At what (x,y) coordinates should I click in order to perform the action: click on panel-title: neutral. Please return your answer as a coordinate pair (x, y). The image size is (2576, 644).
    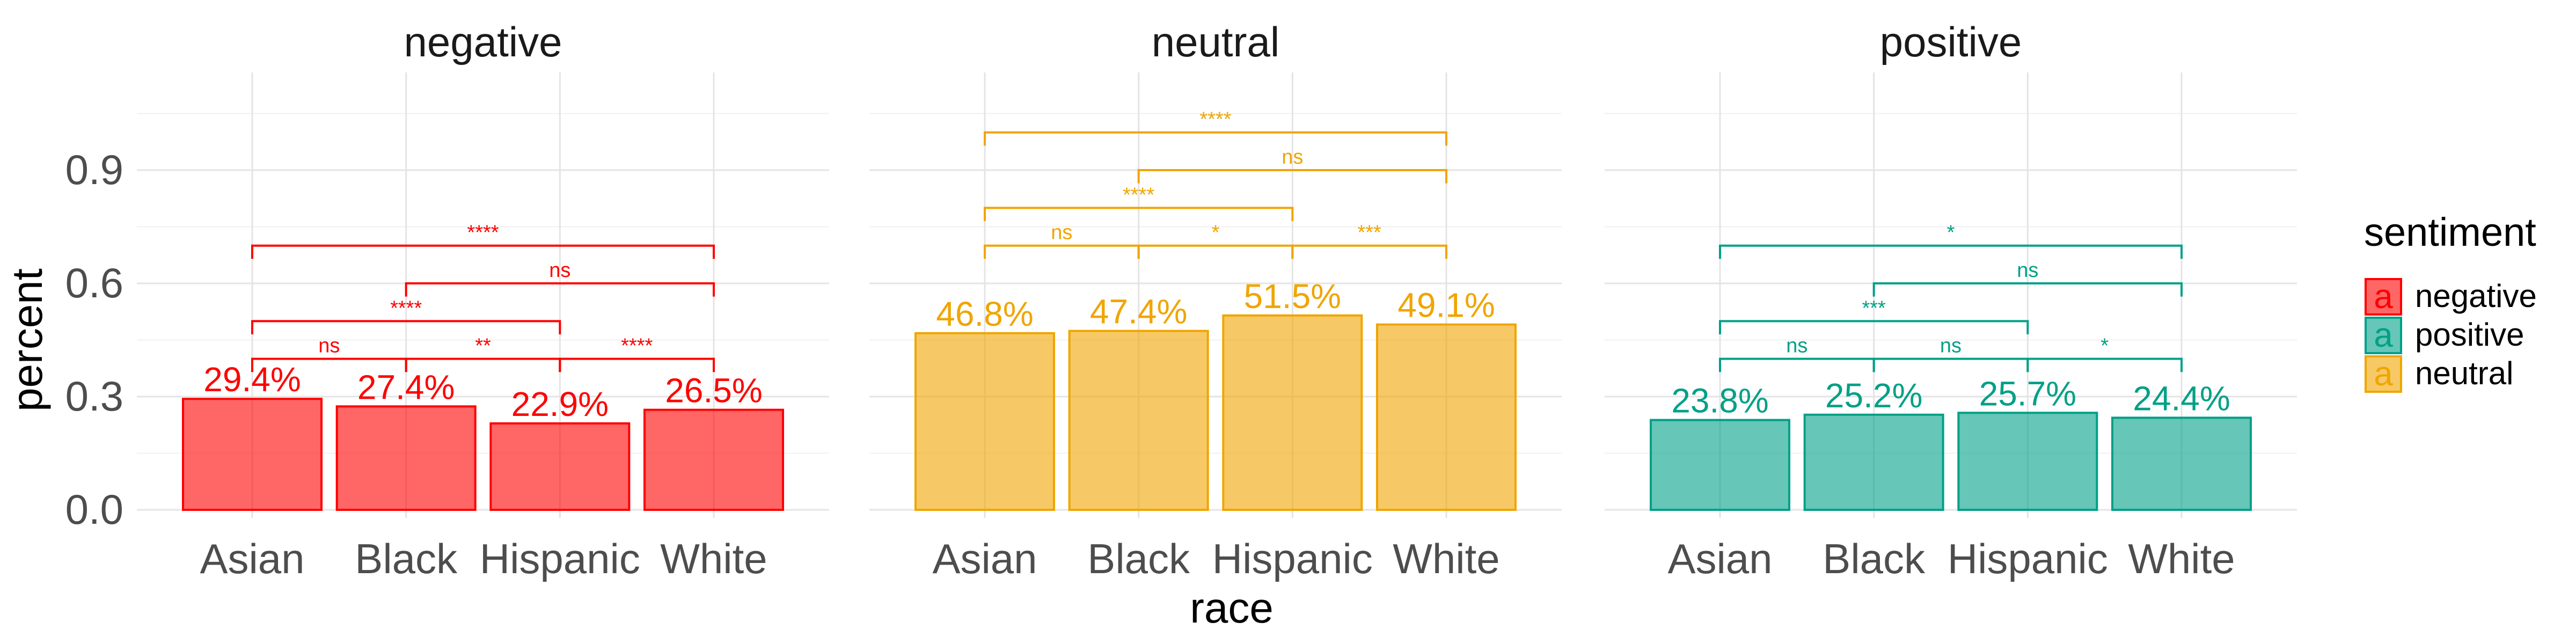
    Looking at the image, I should click on (1216, 41).